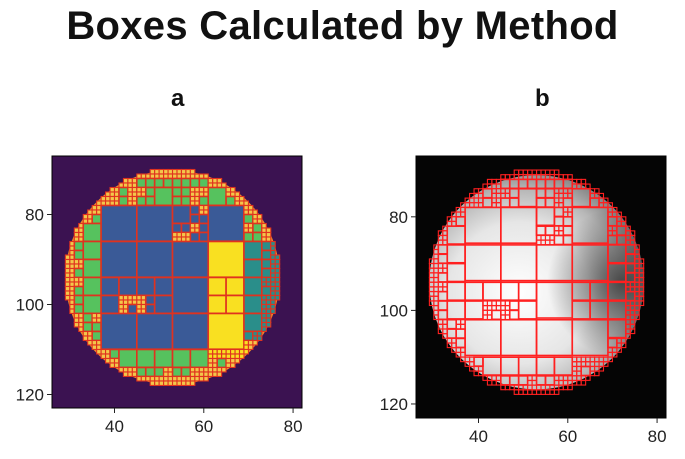  Describe the element at coordinates (394, 310) in the screenshot. I see `y-tick-label: 100` at that location.